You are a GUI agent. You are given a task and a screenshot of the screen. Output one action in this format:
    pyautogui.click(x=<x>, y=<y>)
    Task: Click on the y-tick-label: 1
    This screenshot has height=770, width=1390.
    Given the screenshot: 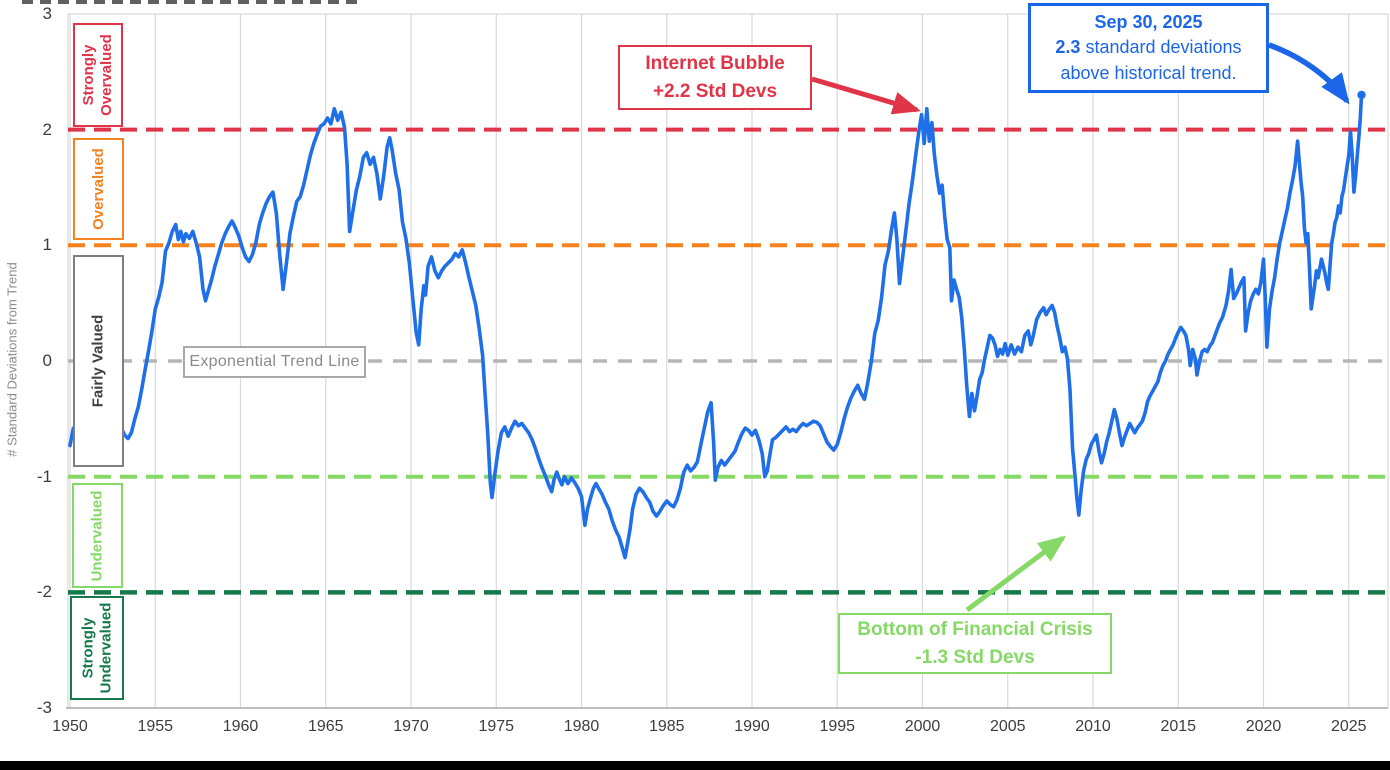 What is the action you would take?
    pyautogui.click(x=47, y=245)
    